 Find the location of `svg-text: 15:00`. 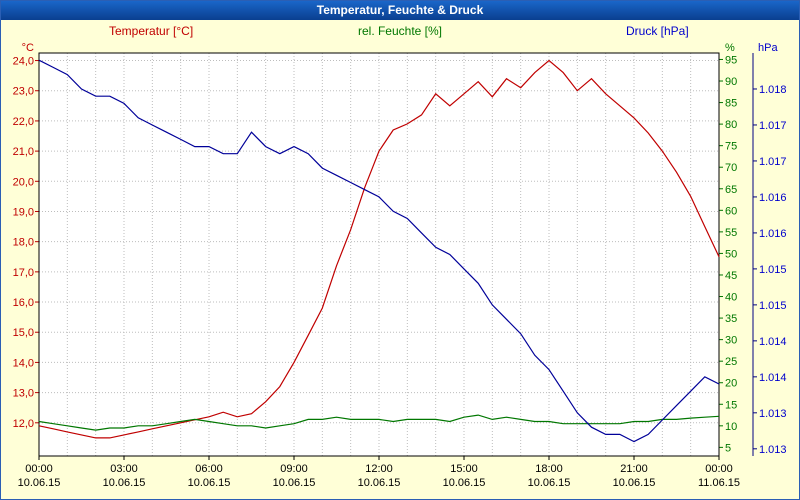

svg-text: 15:00 is located at coordinates (464, 469).